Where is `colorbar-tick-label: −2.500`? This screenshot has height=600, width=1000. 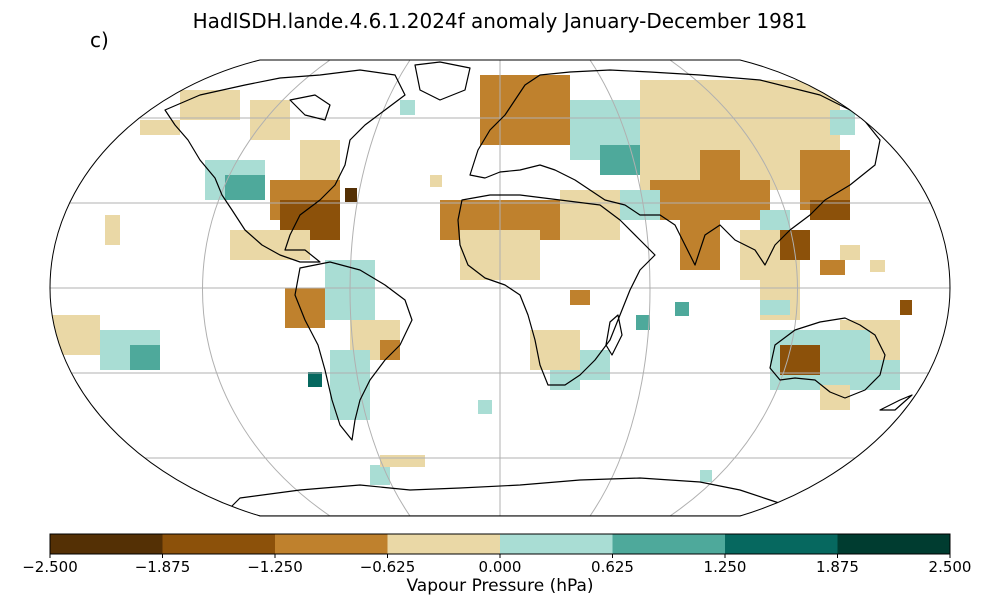
colorbar-tick-label: −2.500 is located at coordinates (50, 567).